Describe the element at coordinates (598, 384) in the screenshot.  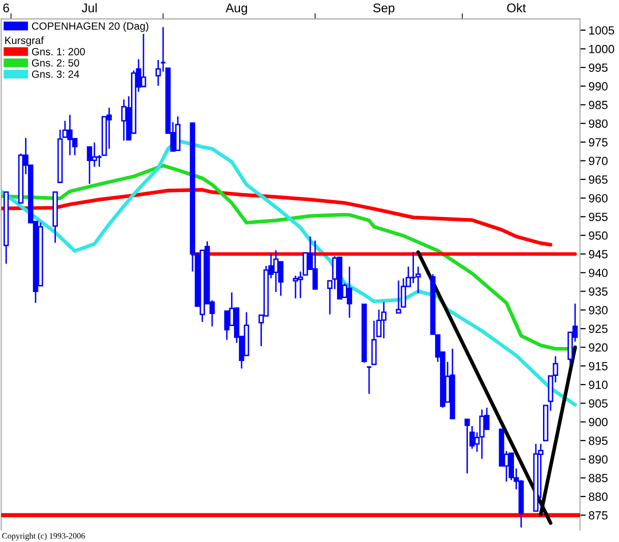
I see `y-tick-label: 910` at that location.